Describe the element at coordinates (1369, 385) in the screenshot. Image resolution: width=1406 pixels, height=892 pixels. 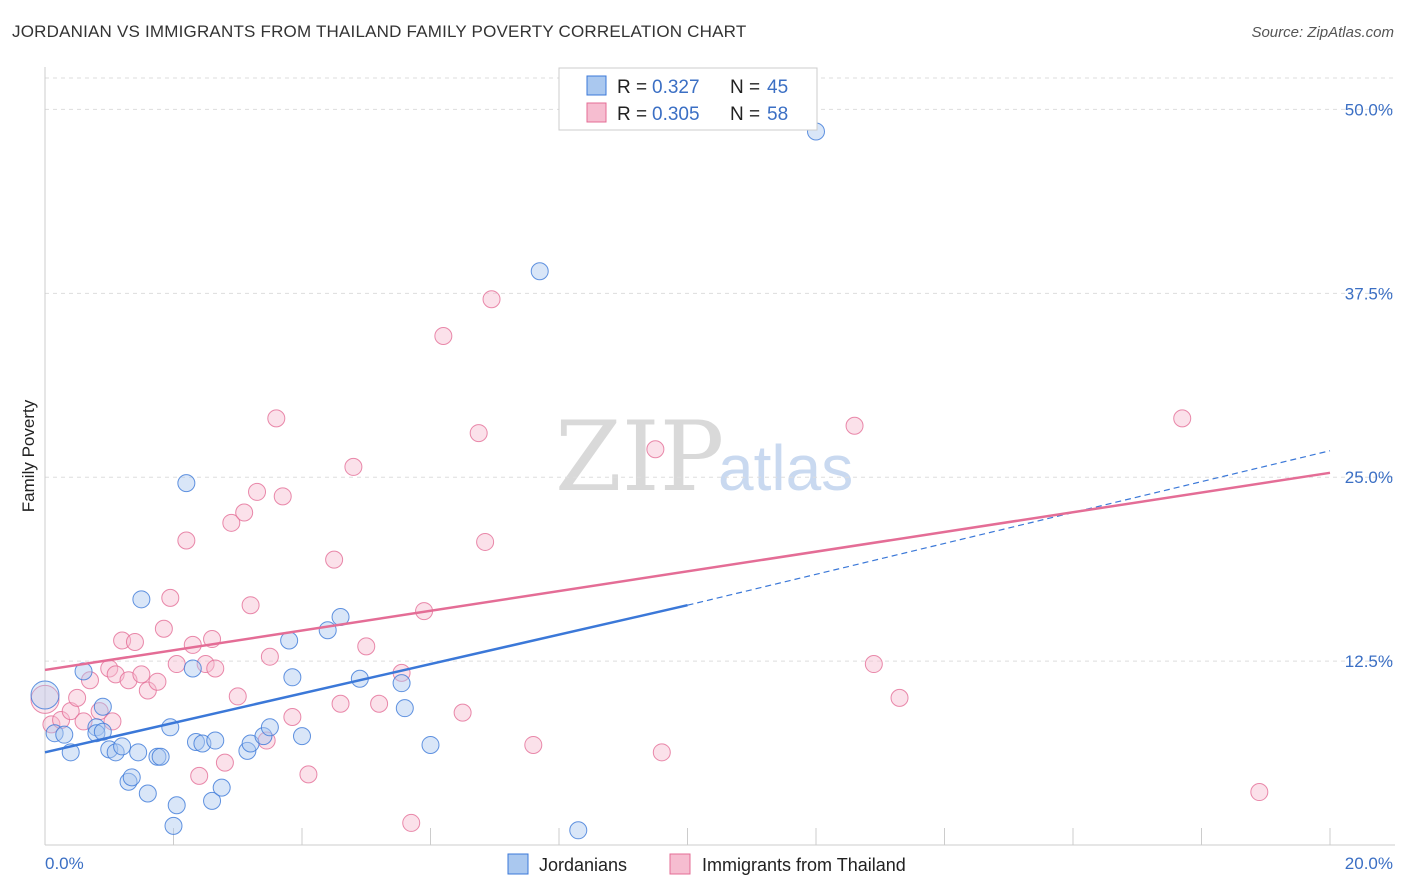
I see `y-tick-labels: 12.5% 25.0% 37.5% 50.0%` at that location.